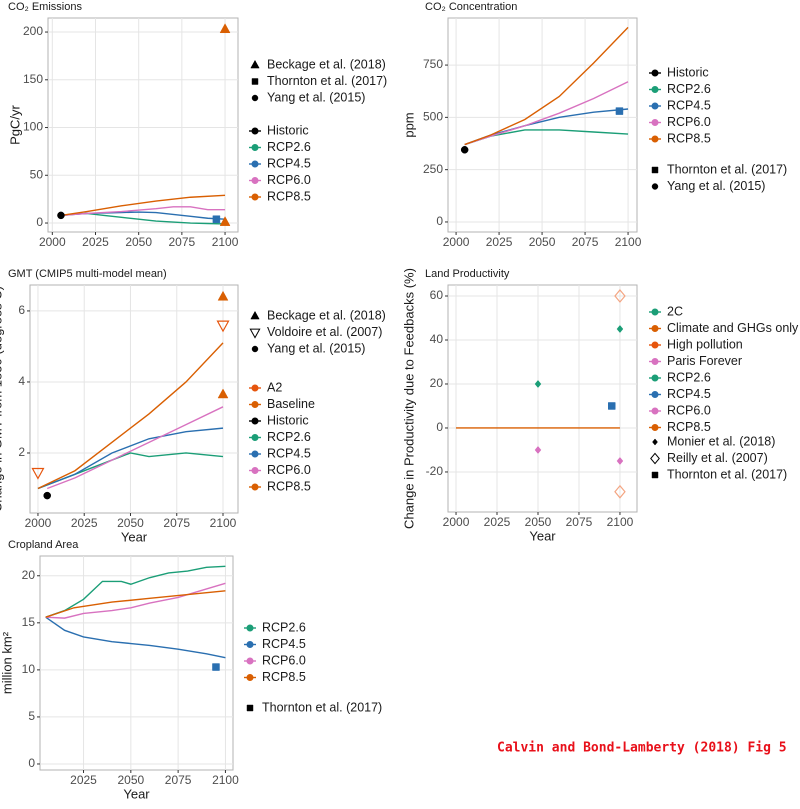 The height and width of the screenshot is (809, 800). Describe the element at coordinates (43, 545) in the screenshot. I see `chart-title: Cropland Area` at that location.